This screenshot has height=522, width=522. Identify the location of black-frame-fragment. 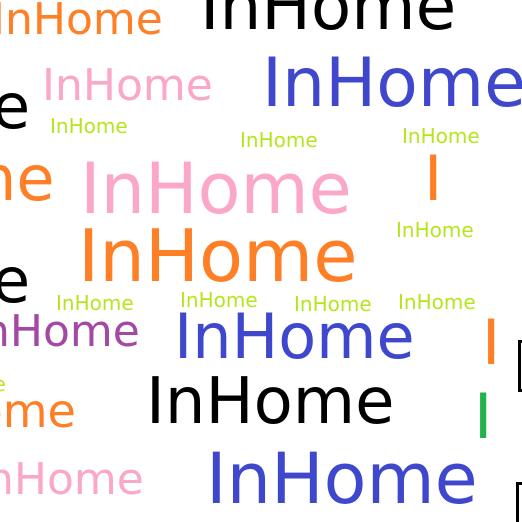
(520, 366).